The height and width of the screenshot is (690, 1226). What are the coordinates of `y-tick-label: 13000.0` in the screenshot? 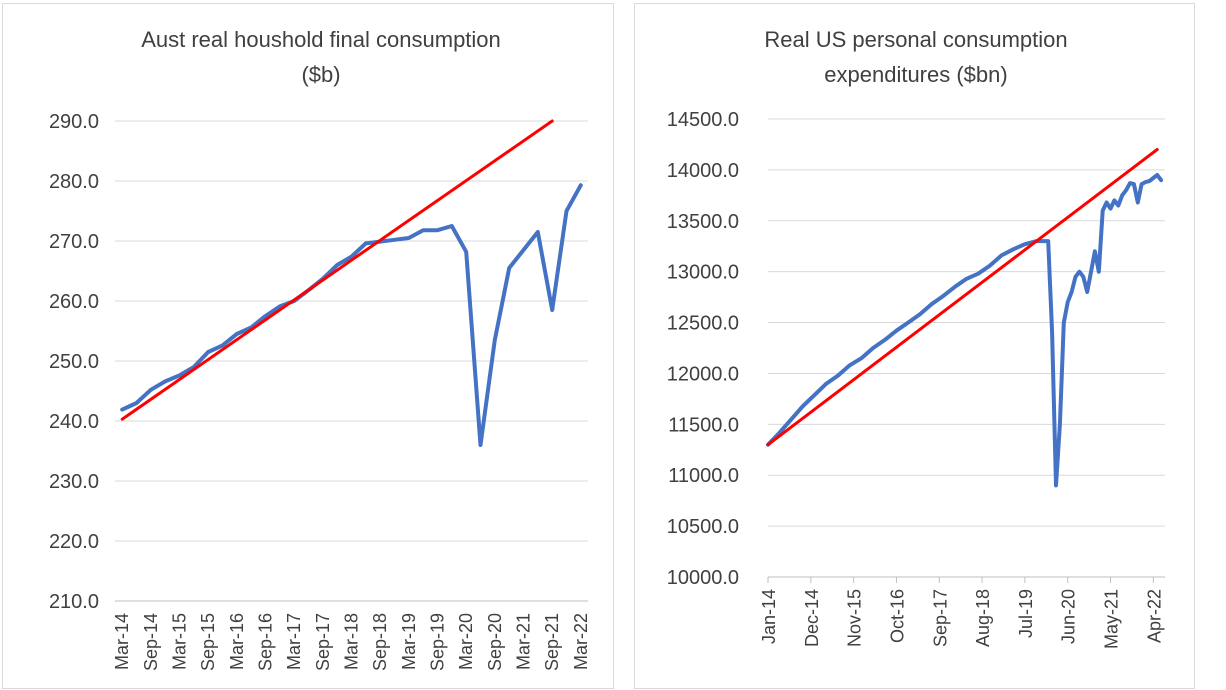 It's located at (703, 273).